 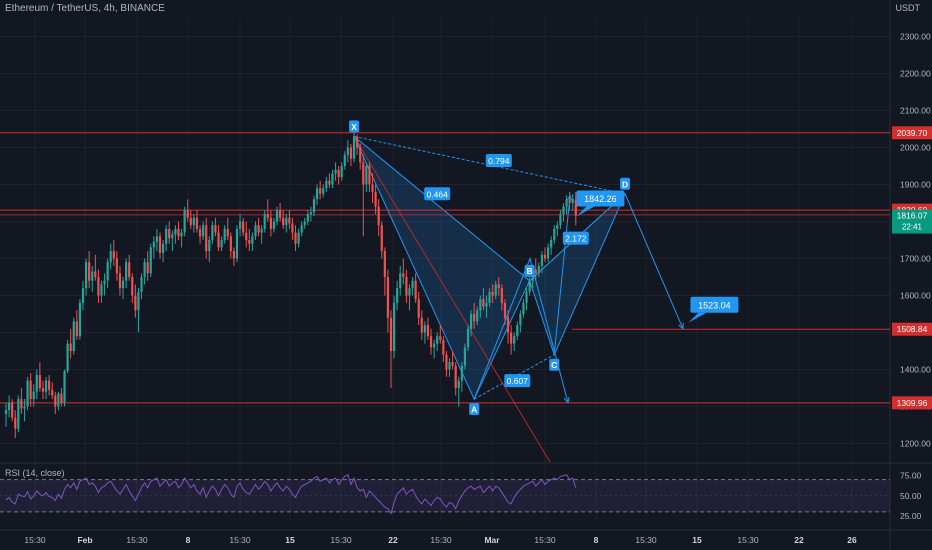 What do you see at coordinates (915, 148) in the screenshot?
I see `y-tick-label: 2000.00` at bounding box center [915, 148].